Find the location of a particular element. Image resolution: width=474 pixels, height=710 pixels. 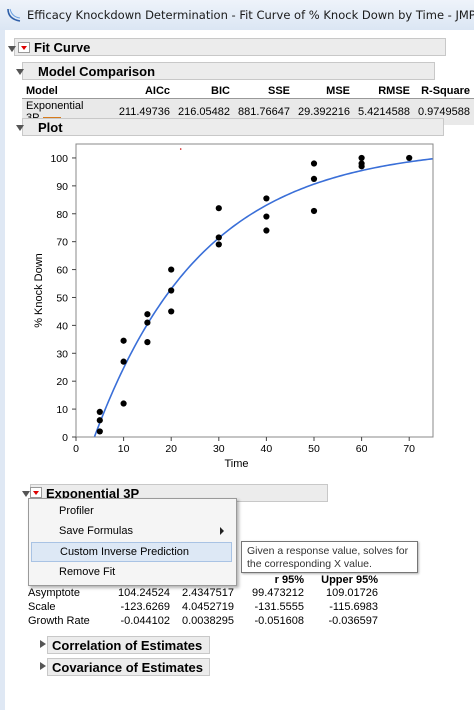

menu-item-custom-inverse-prediction: Custom Inverse Prediction is located at coordinates (131, 552).